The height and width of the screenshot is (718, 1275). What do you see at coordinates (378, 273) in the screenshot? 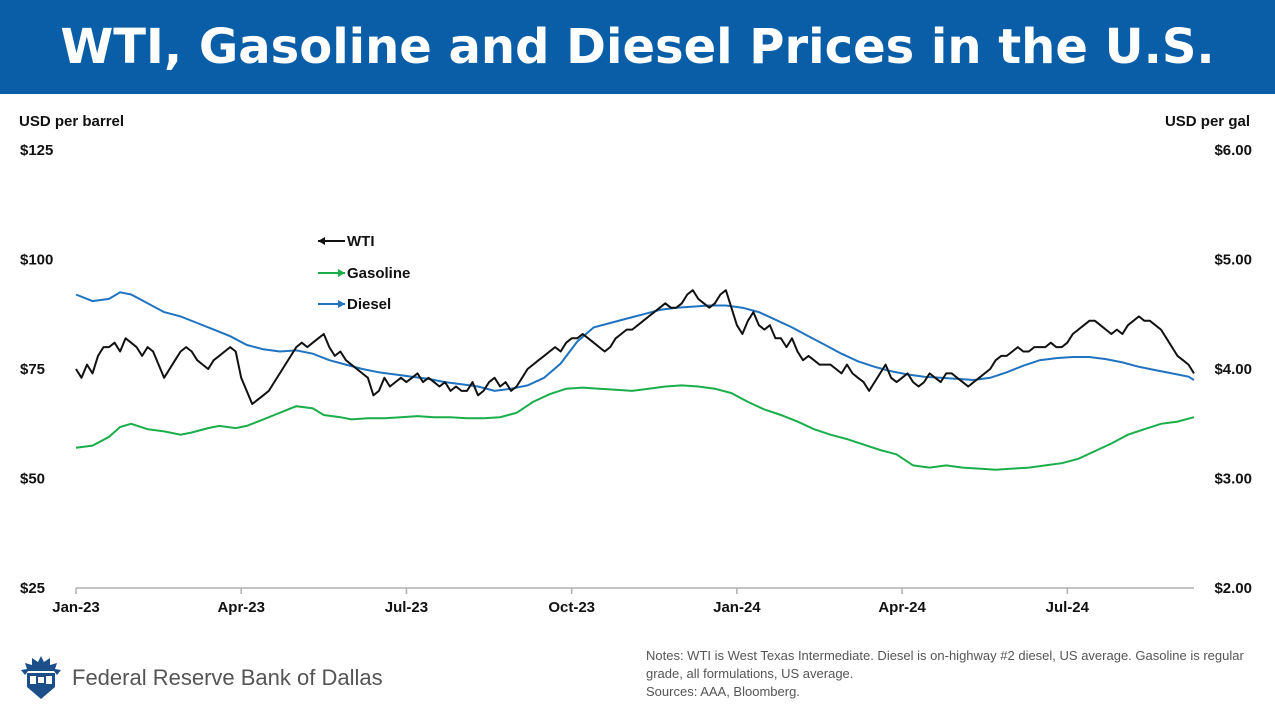
I see `legend-gasoline-label: Gasoline` at bounding box center [378, 273].